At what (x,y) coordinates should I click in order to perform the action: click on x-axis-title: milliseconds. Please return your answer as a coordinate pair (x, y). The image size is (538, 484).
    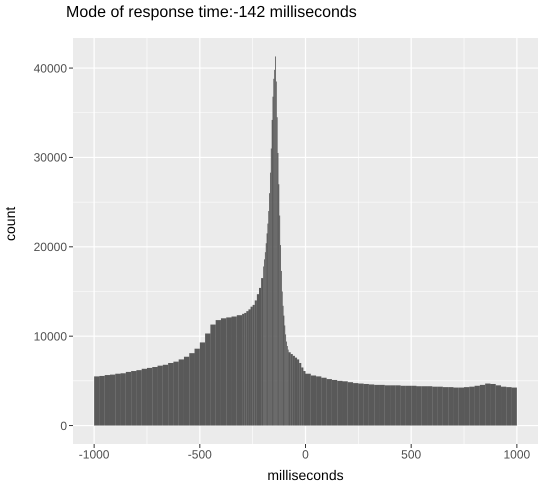
    Looking at the image, I should click on (305, 475).